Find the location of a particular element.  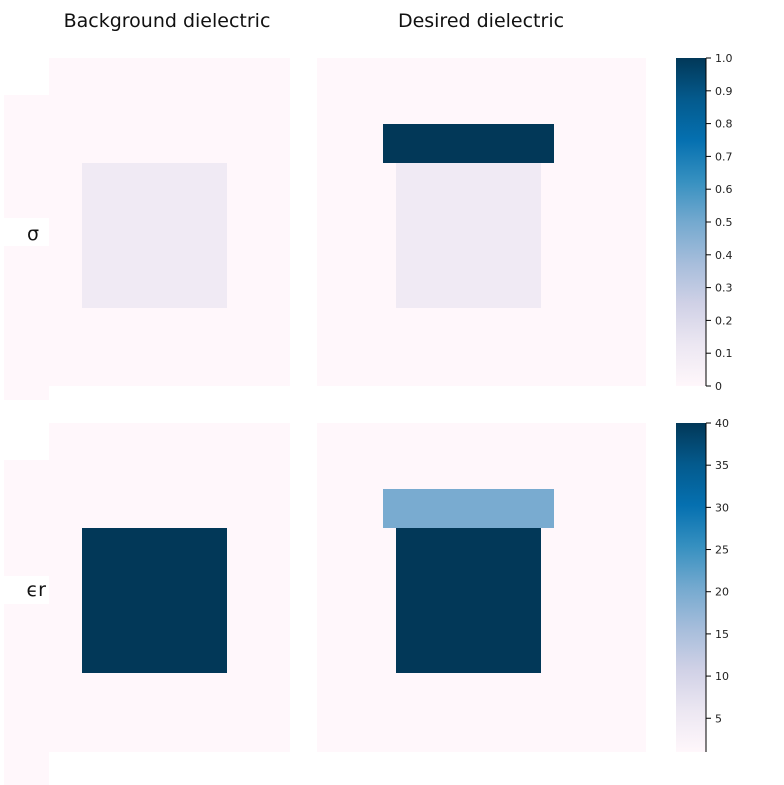

heatmap-eps-background is located at coordinates (169, 587).